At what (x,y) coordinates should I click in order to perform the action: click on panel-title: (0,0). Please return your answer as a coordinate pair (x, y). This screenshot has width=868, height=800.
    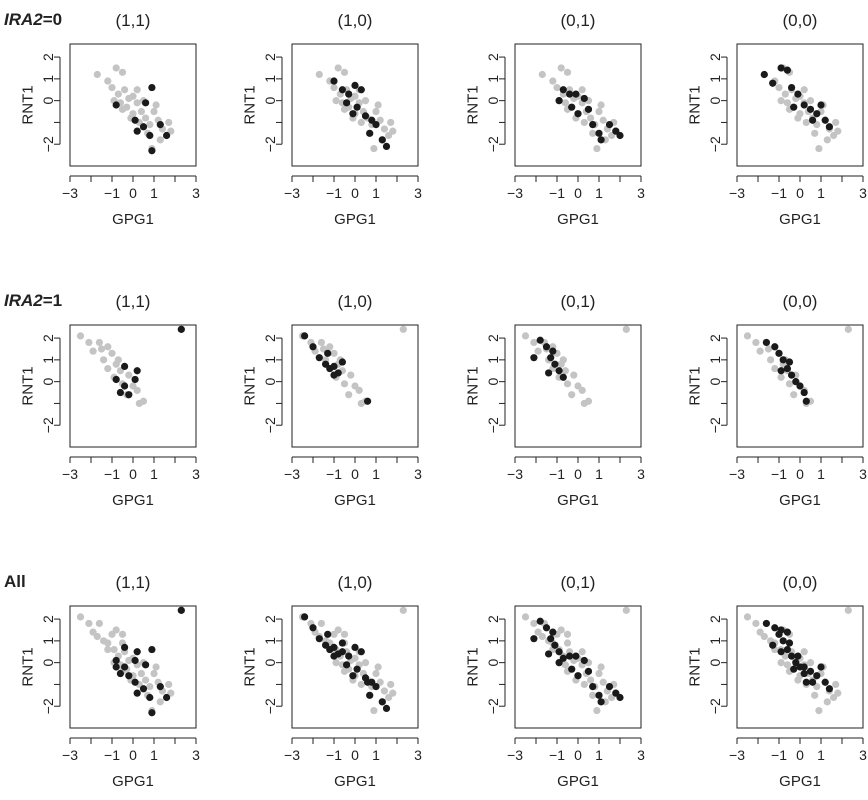
    Looking at the image, I should click on (800, 20).